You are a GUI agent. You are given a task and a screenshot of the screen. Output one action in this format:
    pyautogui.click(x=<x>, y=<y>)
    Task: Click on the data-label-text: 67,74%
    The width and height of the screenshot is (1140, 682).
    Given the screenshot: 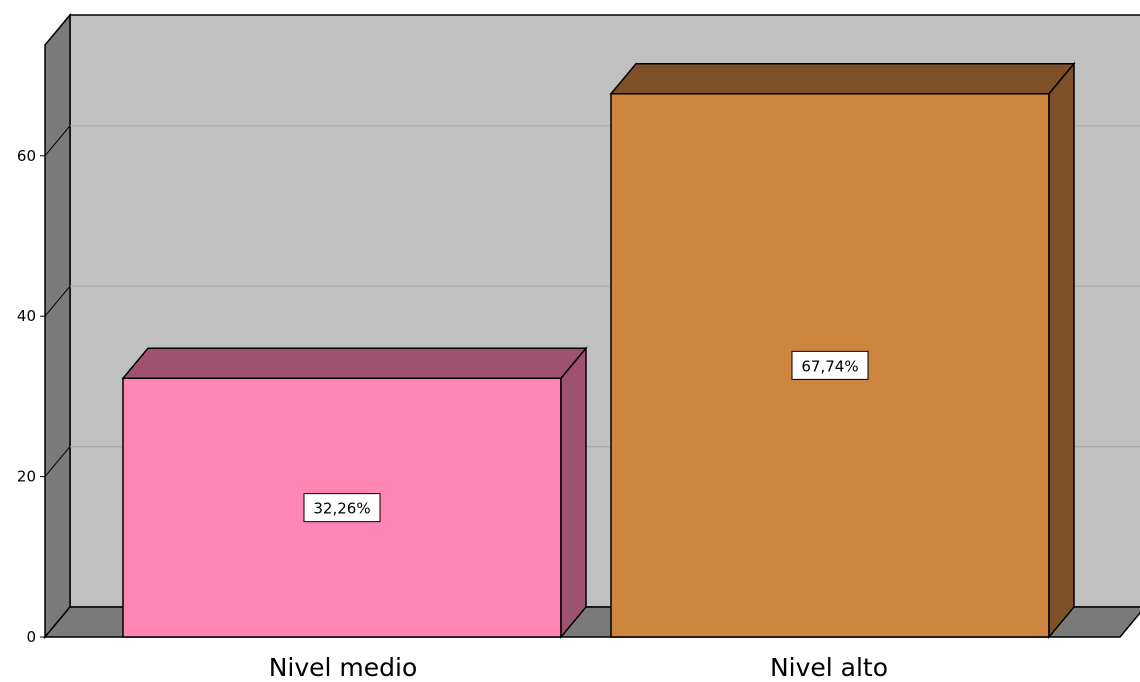 What is the action you would take?
    pyautogui.click(x=829, y=366)
    